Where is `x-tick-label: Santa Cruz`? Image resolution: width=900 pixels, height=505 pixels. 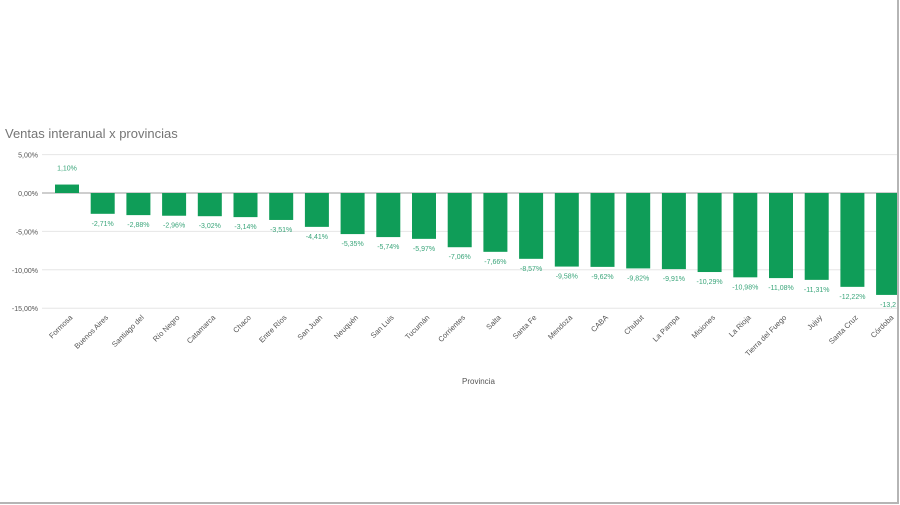
x-tick-label: Santa Cruz is located at coordinates (843, 329).